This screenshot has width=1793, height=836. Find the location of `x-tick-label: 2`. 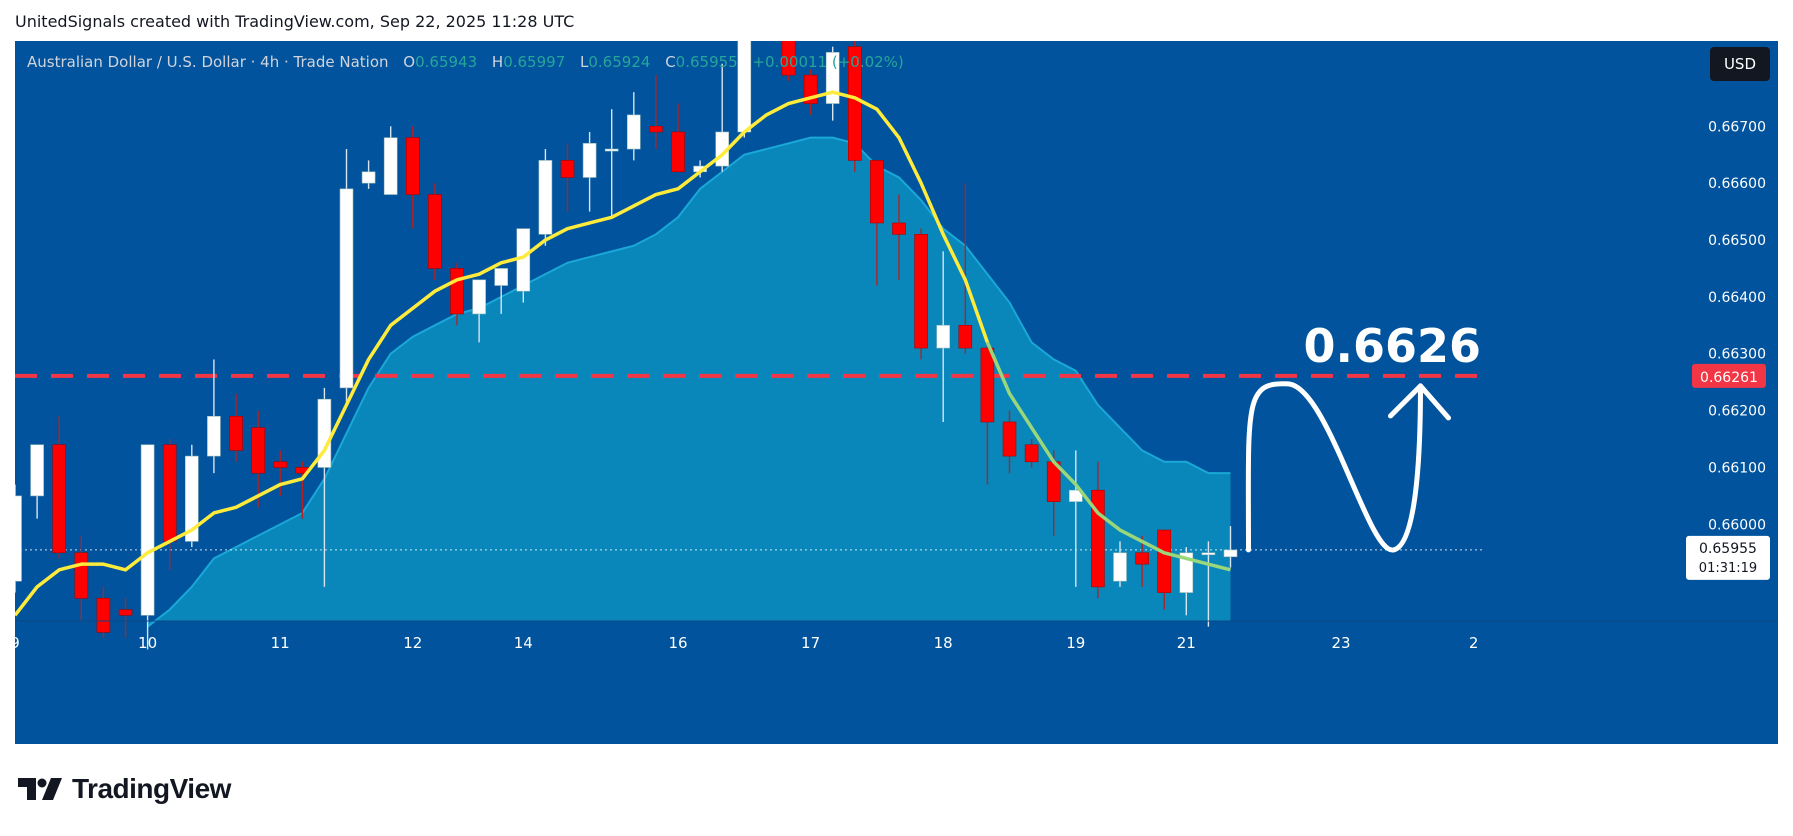

x-tick-label: 2 is located at coordinates (1474, 643).